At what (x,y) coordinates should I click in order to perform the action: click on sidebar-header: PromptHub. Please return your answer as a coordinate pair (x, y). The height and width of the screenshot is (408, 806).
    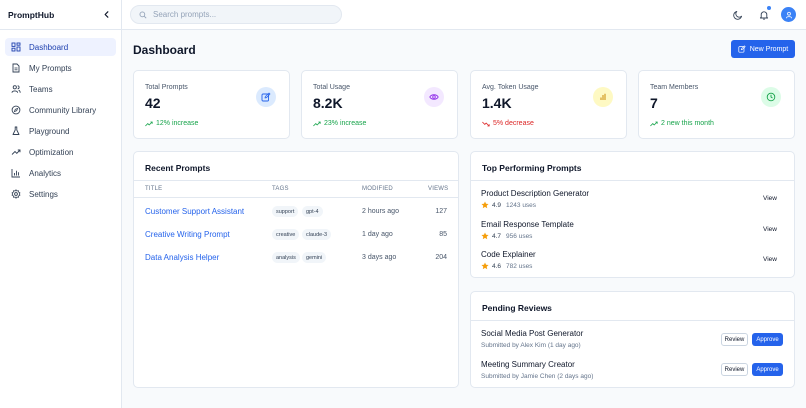
    Looking at the image, I should click on (60, 15).